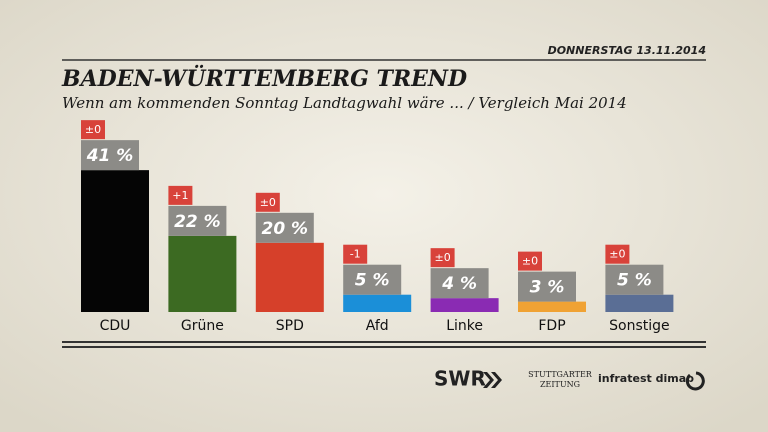  I want to click on x-tick-label: Afd, so click(377, 326).